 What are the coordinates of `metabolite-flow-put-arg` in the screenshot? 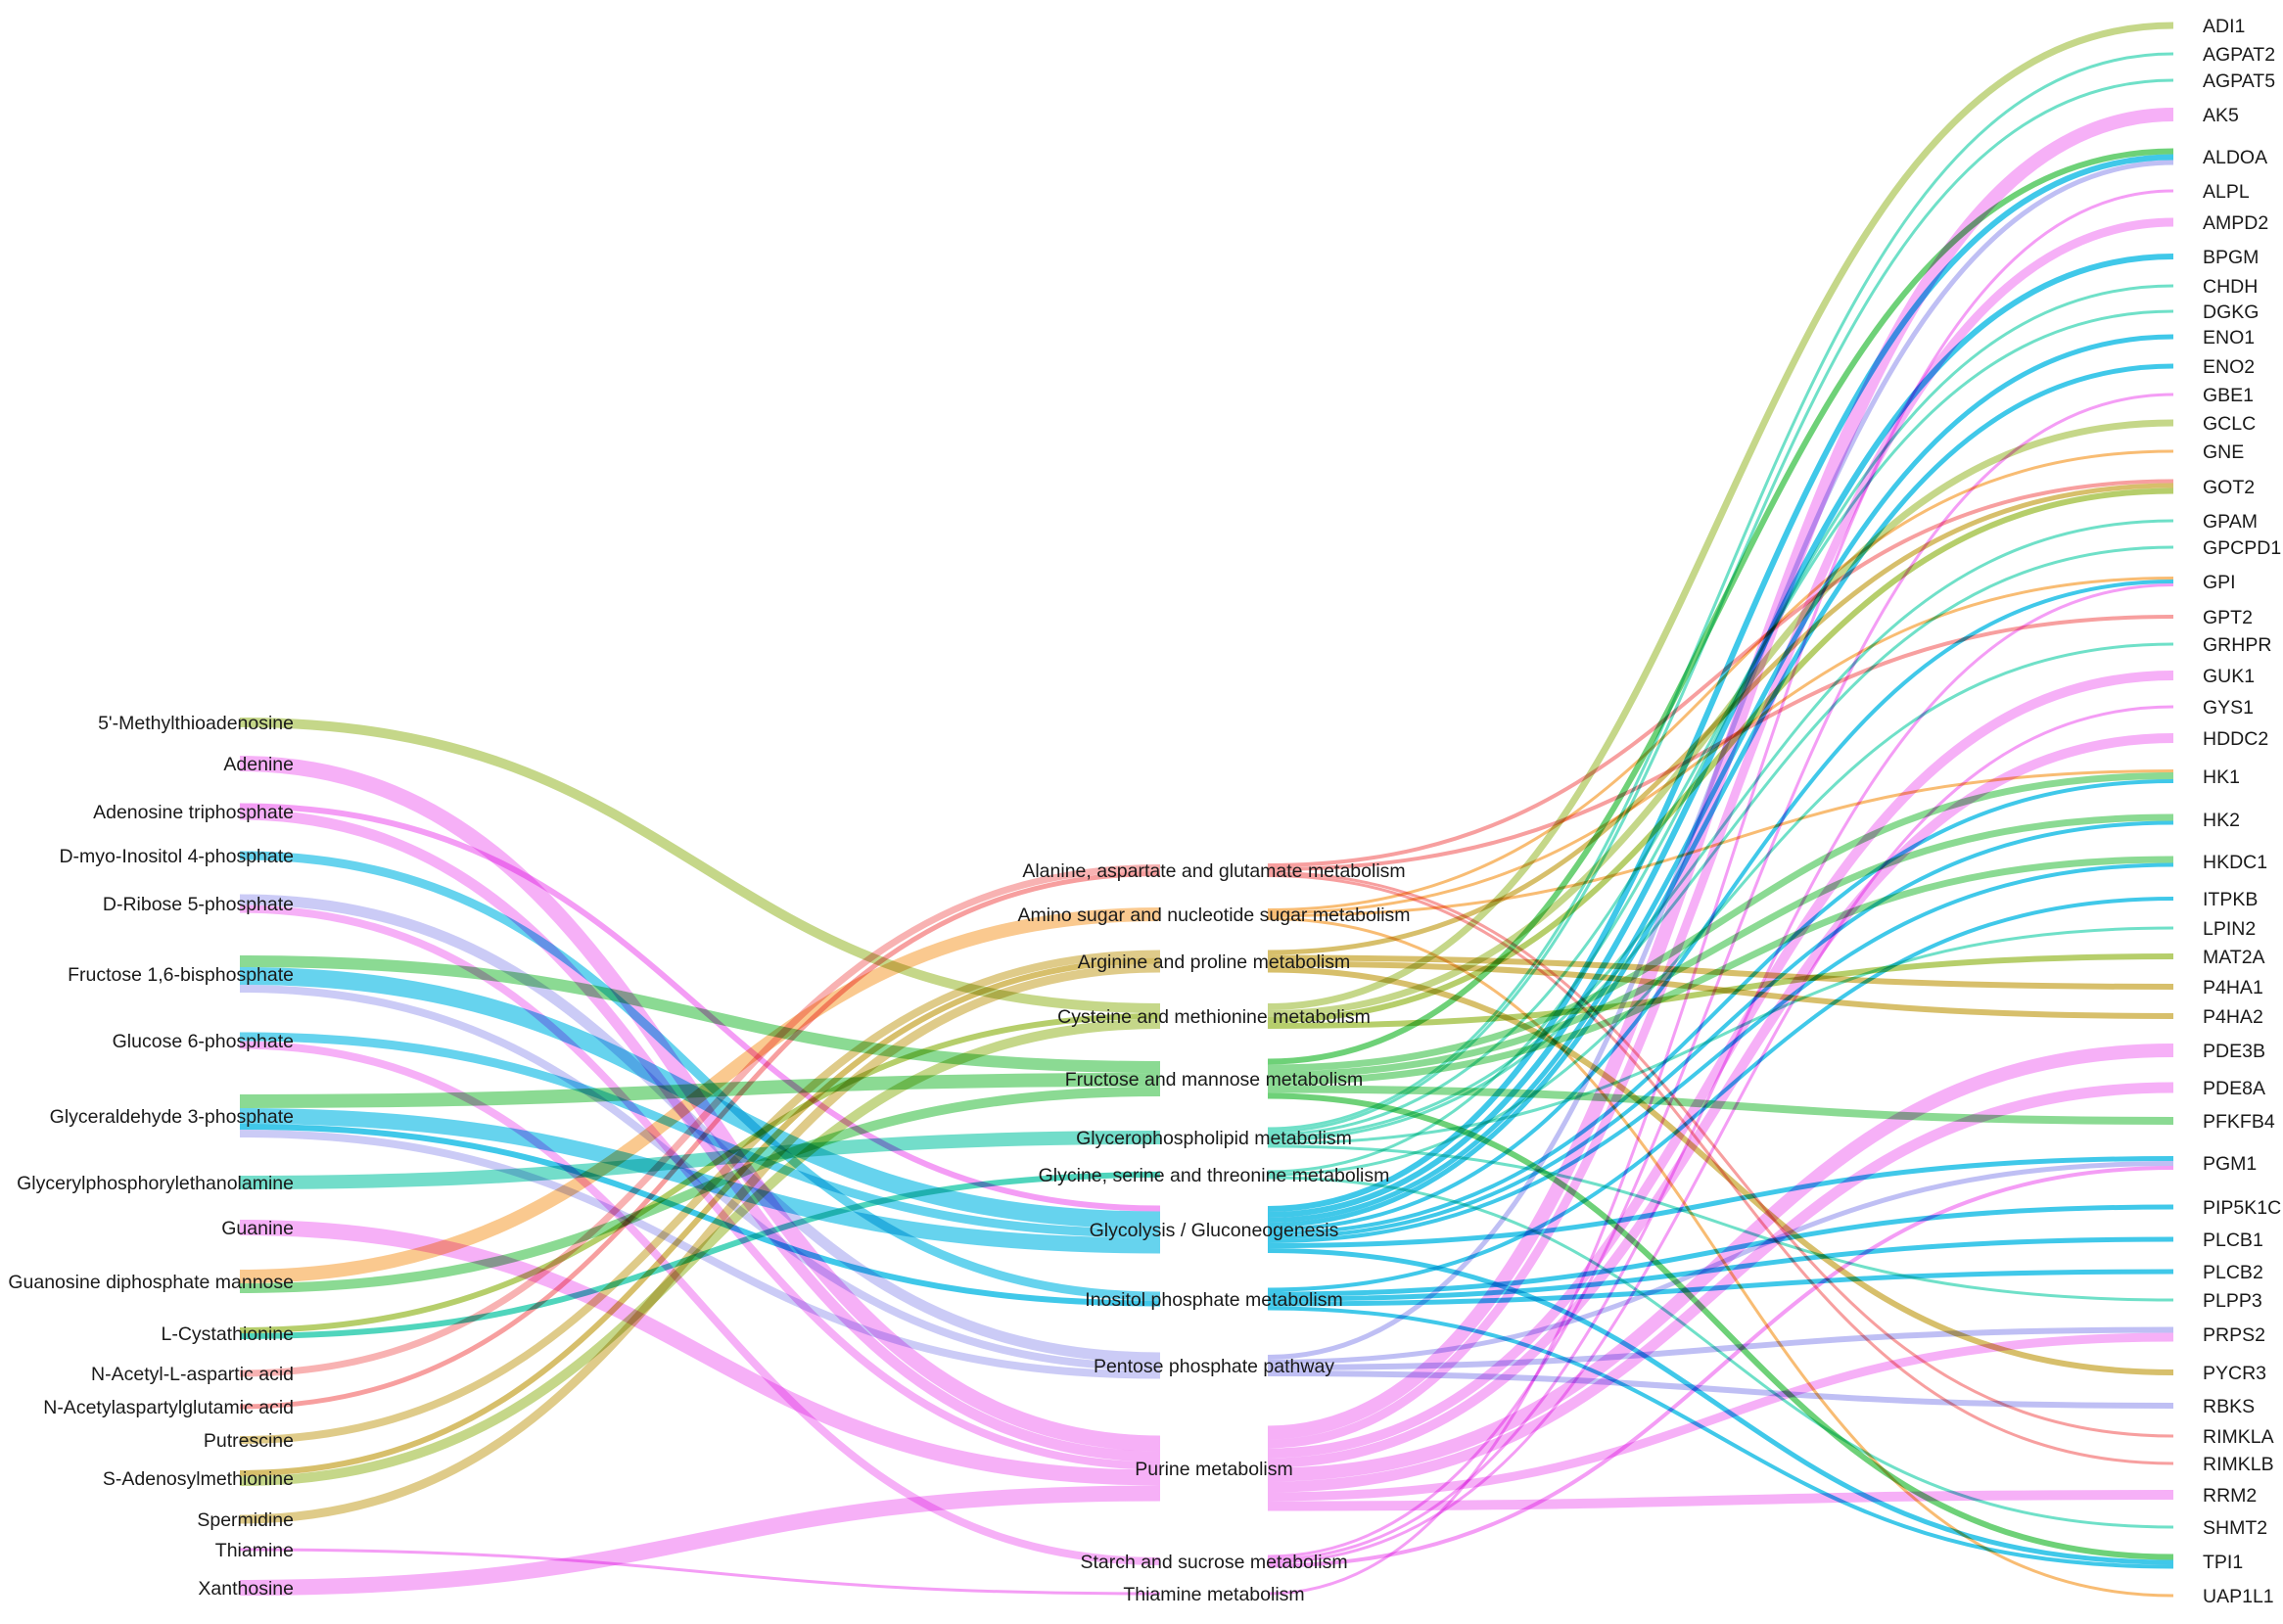 It's located at (700, 1197).